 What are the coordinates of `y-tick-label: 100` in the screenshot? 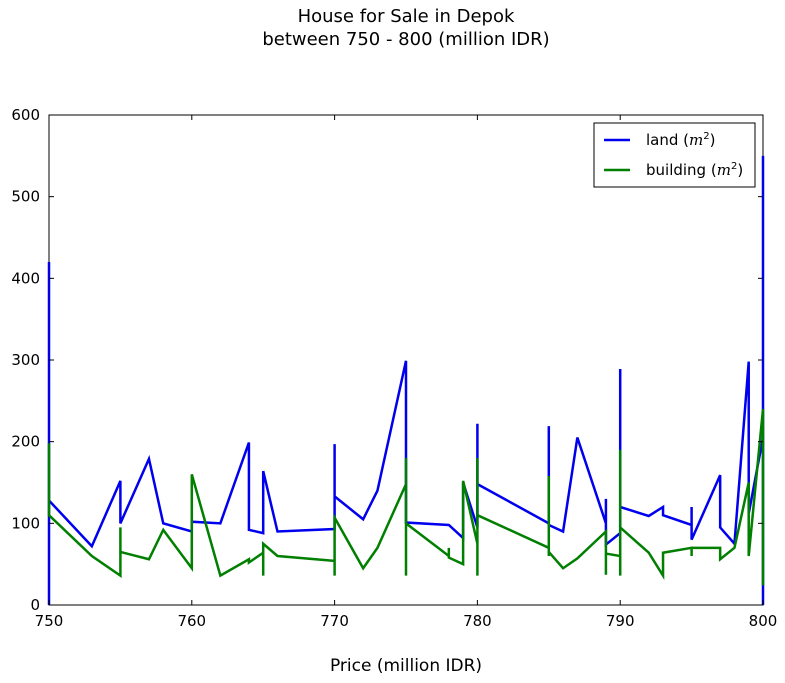 It's located at (25, 523).